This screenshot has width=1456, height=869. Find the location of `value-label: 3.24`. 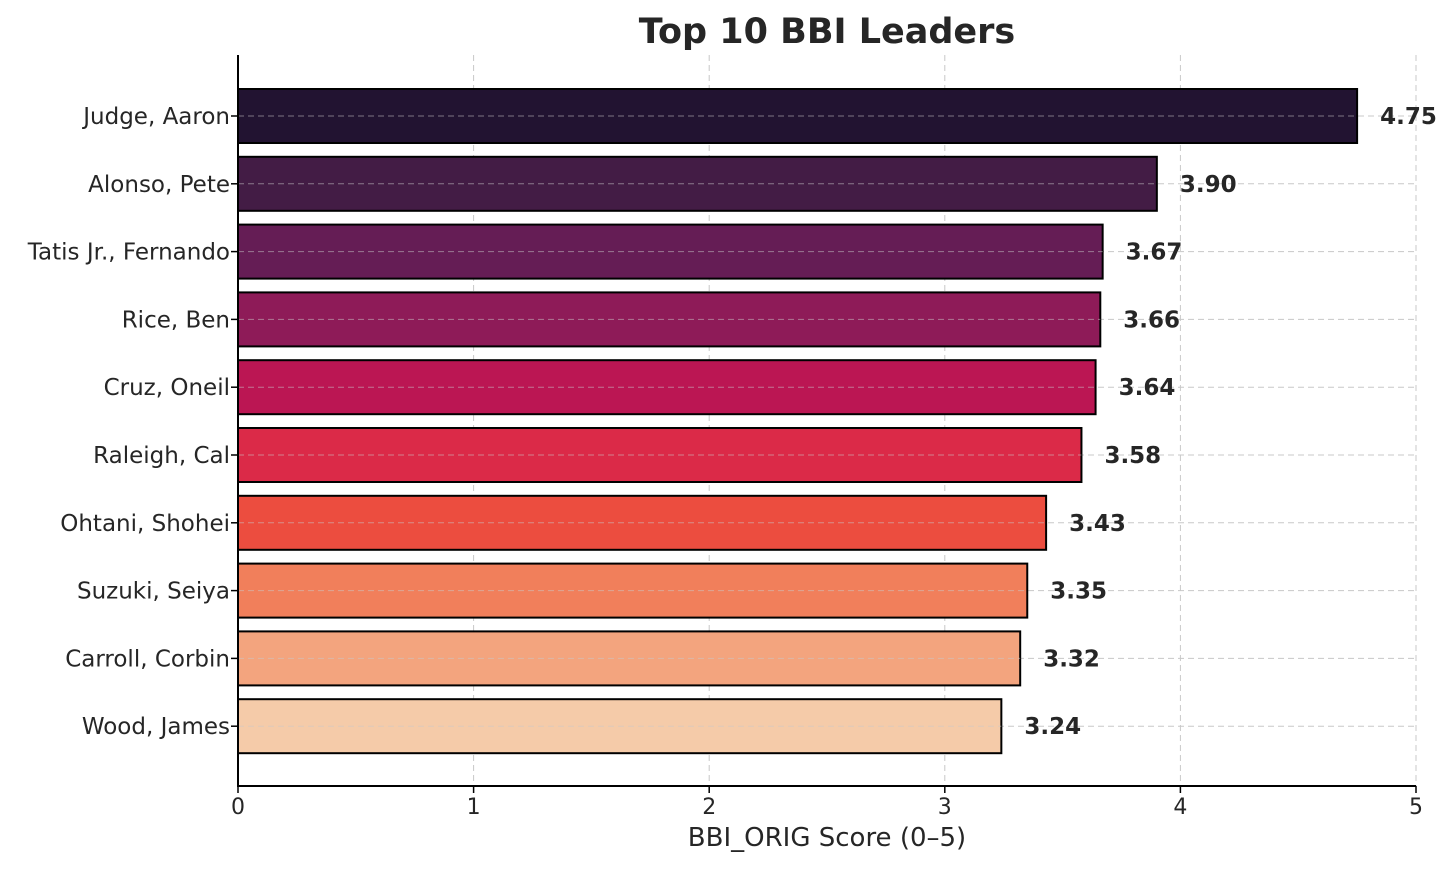

value-label: 3.24 is located at coordinates (1052, 727).